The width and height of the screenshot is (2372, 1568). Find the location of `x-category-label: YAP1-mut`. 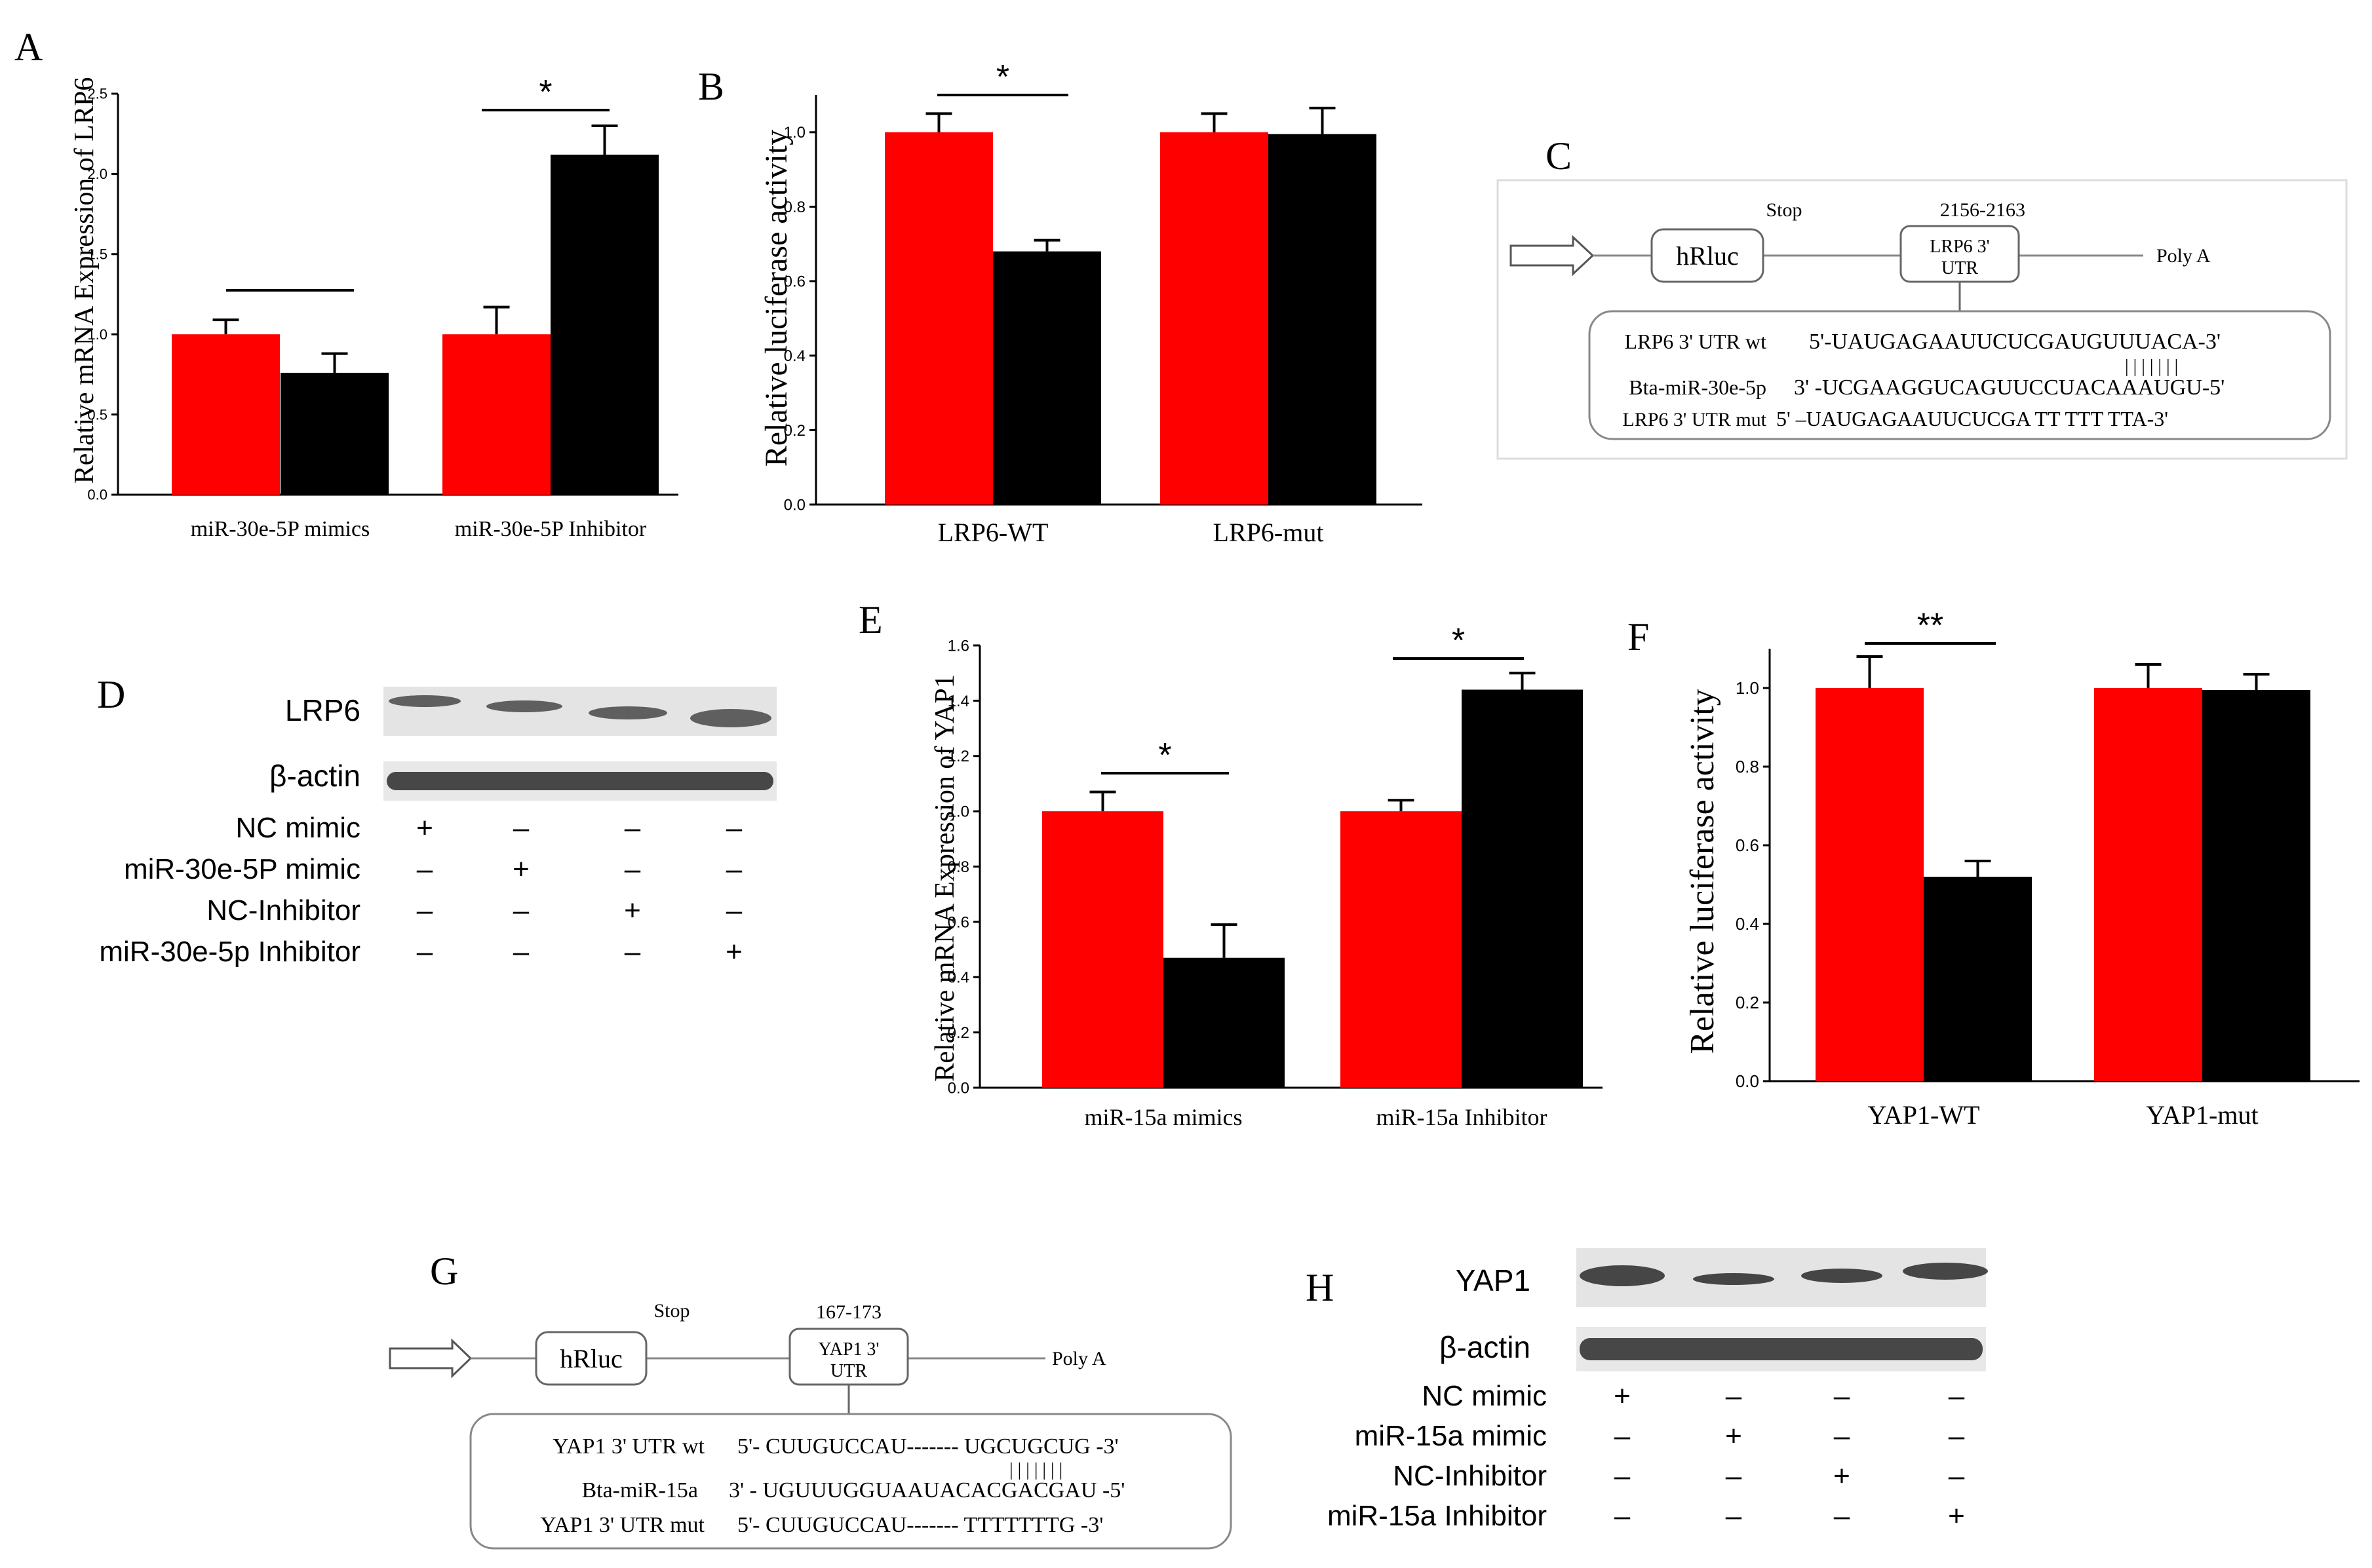

x-category-label: YAP1-mut is located at coordinates (2202, 1115).